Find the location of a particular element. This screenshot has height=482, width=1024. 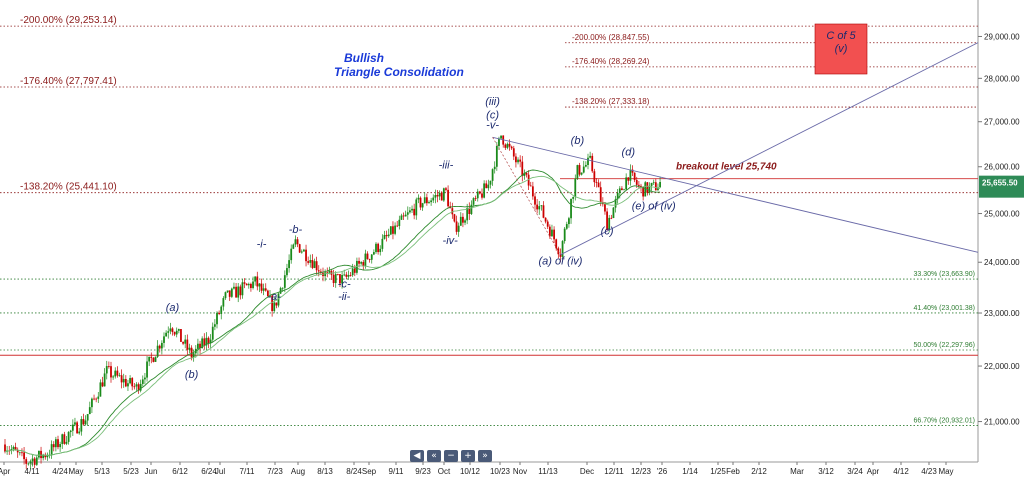

wave-label: (c) is located at coordinates (607, 232).